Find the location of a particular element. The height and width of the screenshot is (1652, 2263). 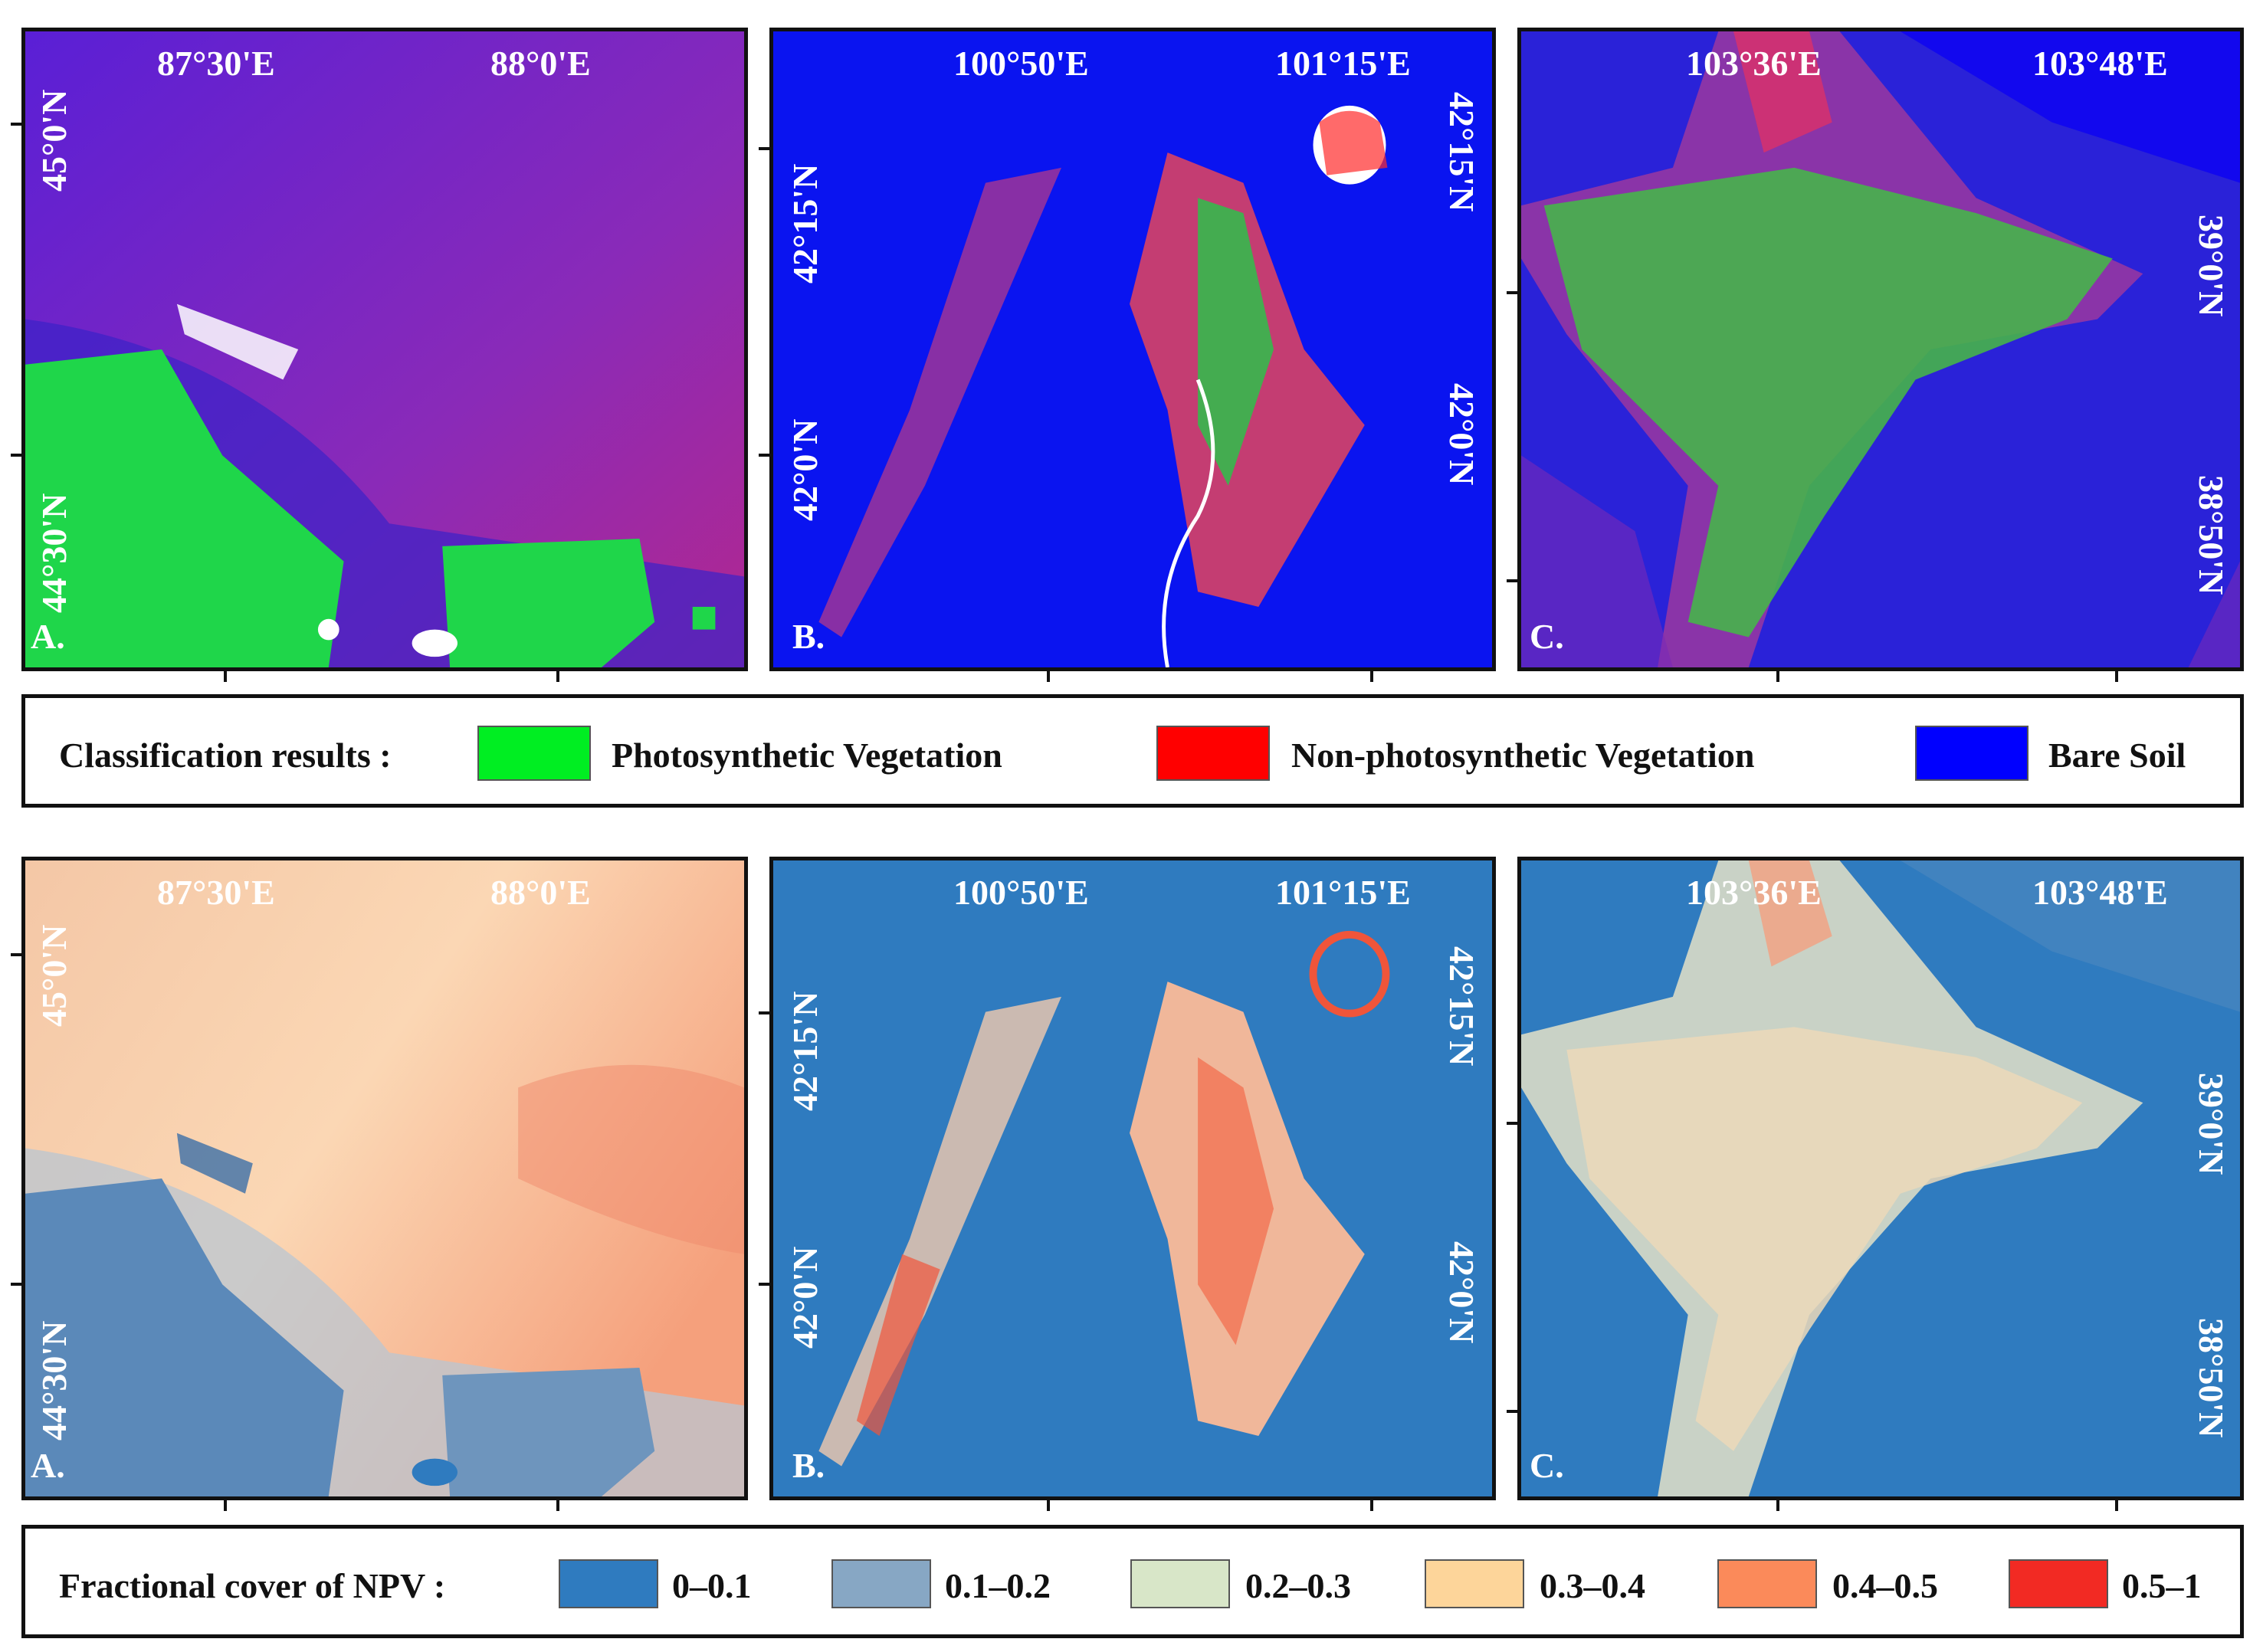

npv-label-2: 0.2–0.3 is located at coordinates (1298, 1585).